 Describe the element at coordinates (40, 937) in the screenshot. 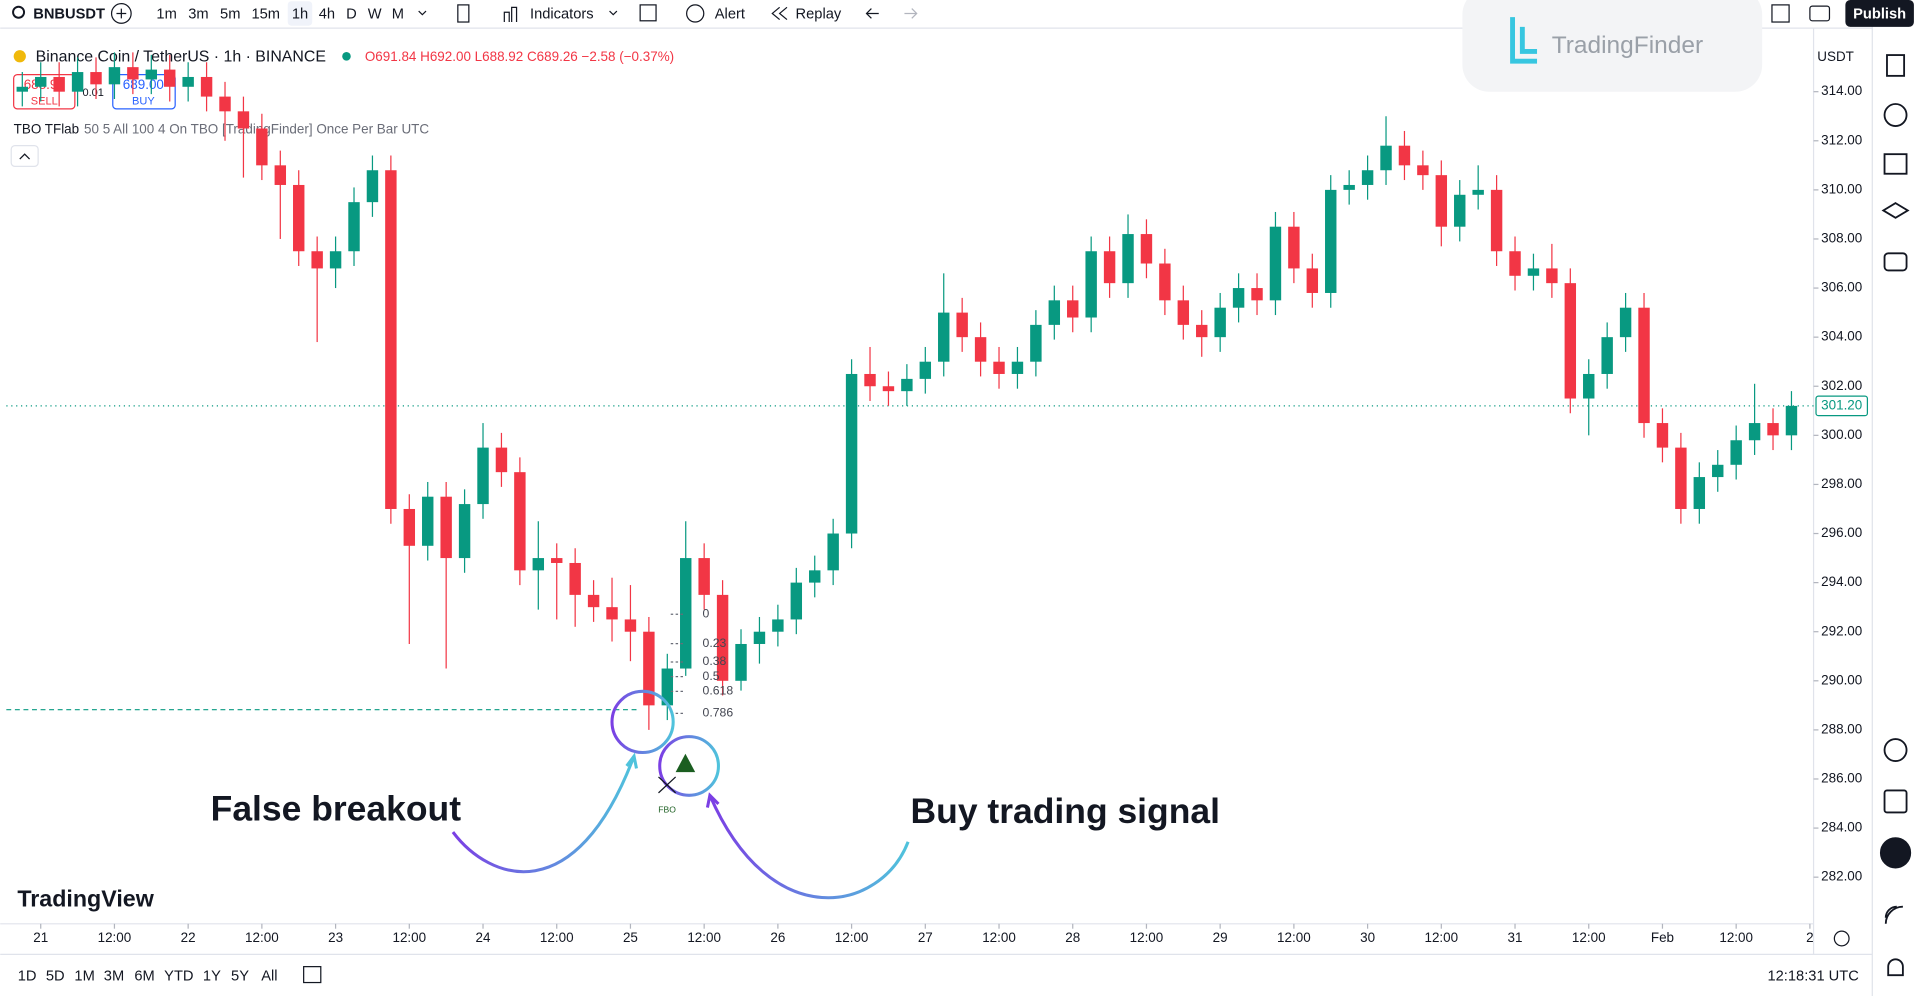

I see `x-tick-label: 21` at that location.